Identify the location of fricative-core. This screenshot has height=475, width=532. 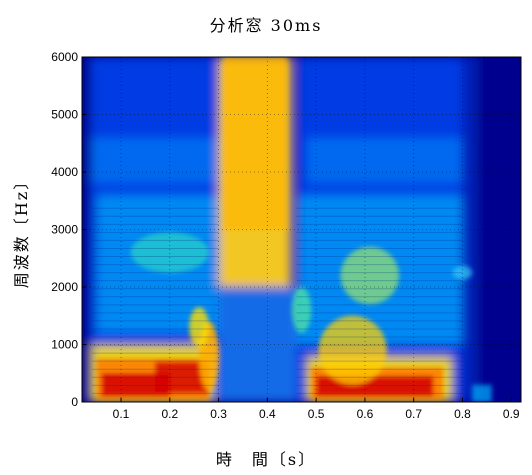
(255, 143).